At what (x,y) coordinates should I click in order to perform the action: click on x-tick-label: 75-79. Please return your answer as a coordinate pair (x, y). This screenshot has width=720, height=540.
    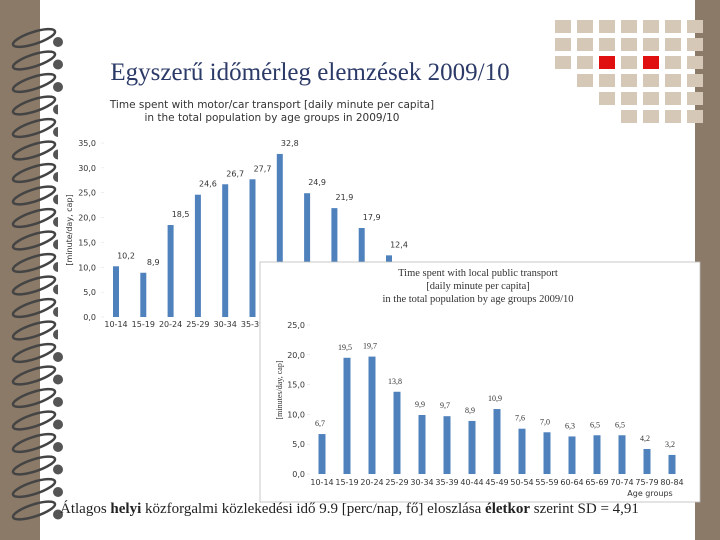
    Looking at the image, I should click on (646, 482).